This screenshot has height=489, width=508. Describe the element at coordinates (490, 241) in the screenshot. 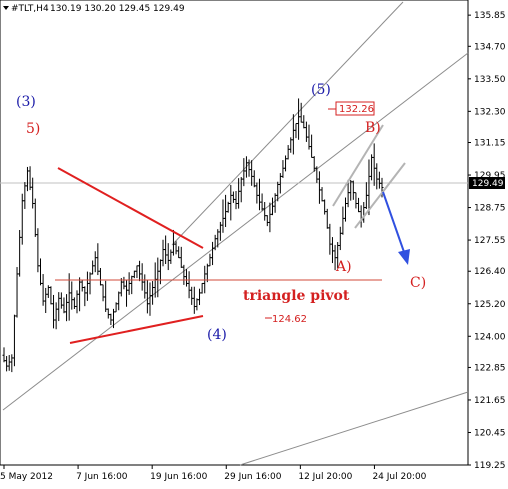

I see `y-tick-label: 127.55` at that location.